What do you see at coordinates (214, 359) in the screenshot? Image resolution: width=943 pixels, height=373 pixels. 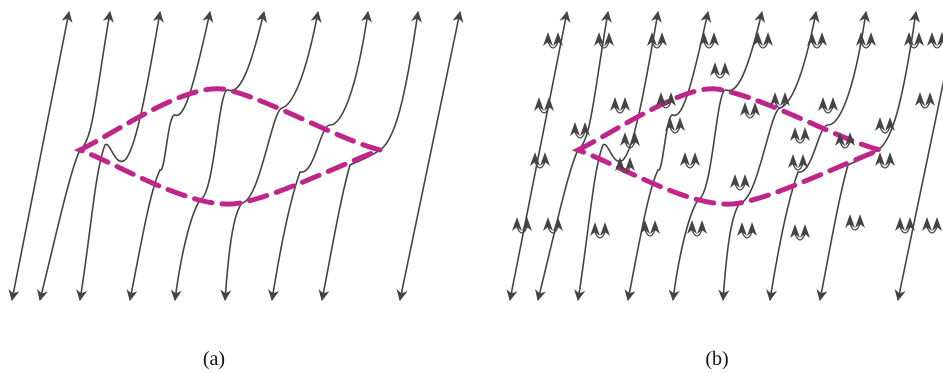 I see `caption-a: (a)` at bounding box center [214, 359].